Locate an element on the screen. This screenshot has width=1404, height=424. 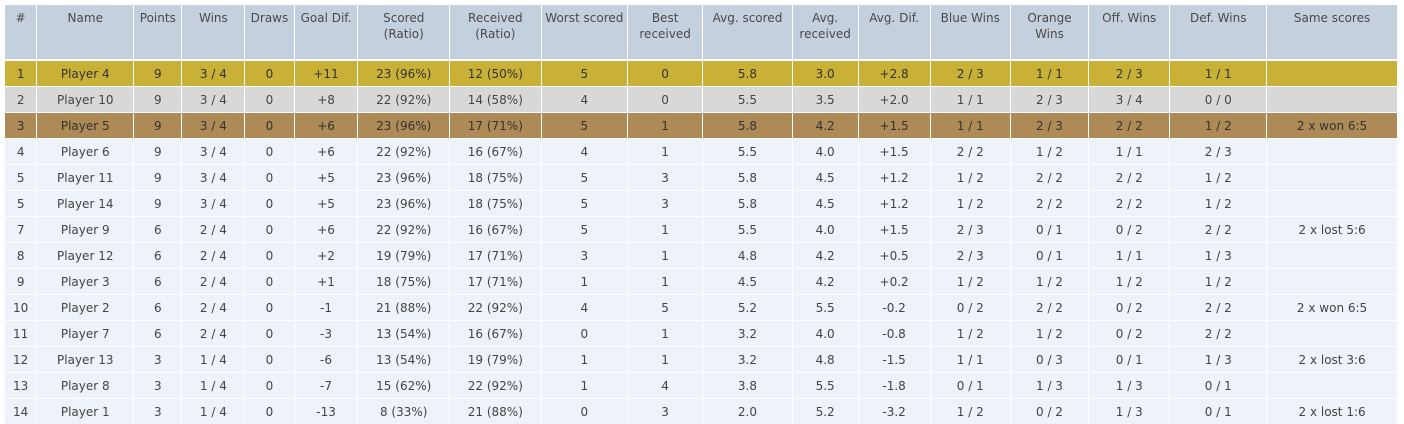
avg-dif-cell: +0.2 is located at coordinates (894, 281).